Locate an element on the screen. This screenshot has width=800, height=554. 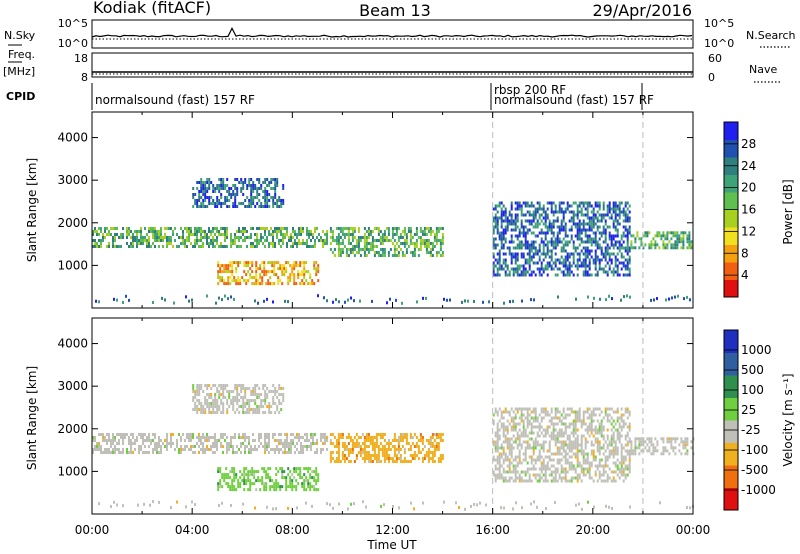
velocity-ytick-label-2: 3000 is located at coordinates (72, 386).